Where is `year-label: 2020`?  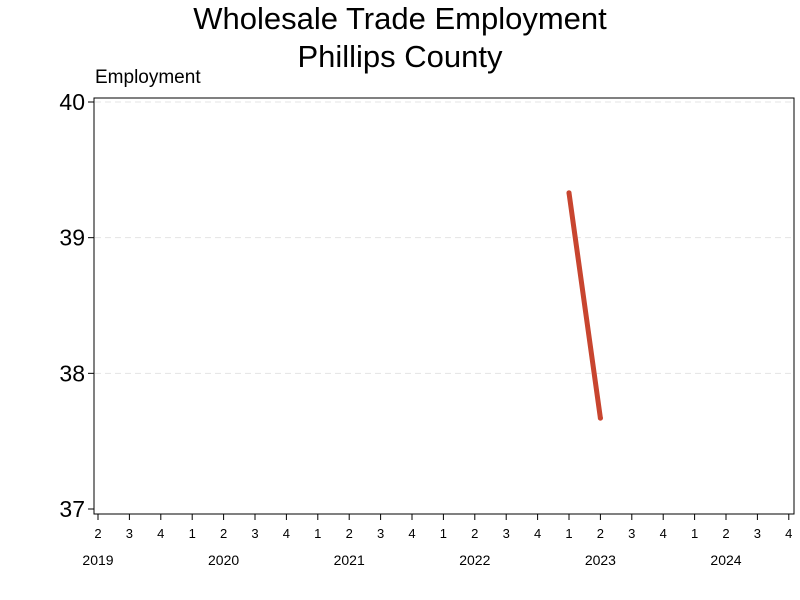 year-label: 2020 is located at coordinates (223, 560).